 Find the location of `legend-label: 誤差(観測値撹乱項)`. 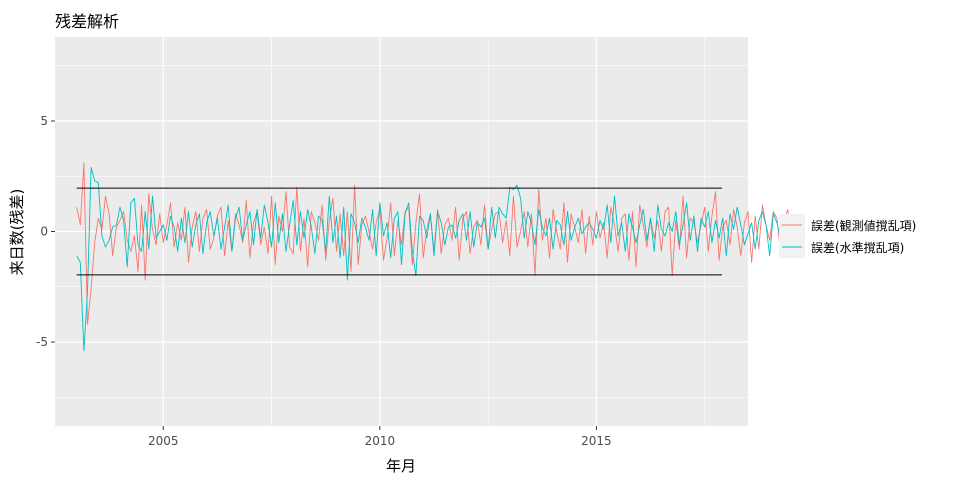

legend-label: 誤差(観測値撹乱項) is located at coordinates (863, 225).